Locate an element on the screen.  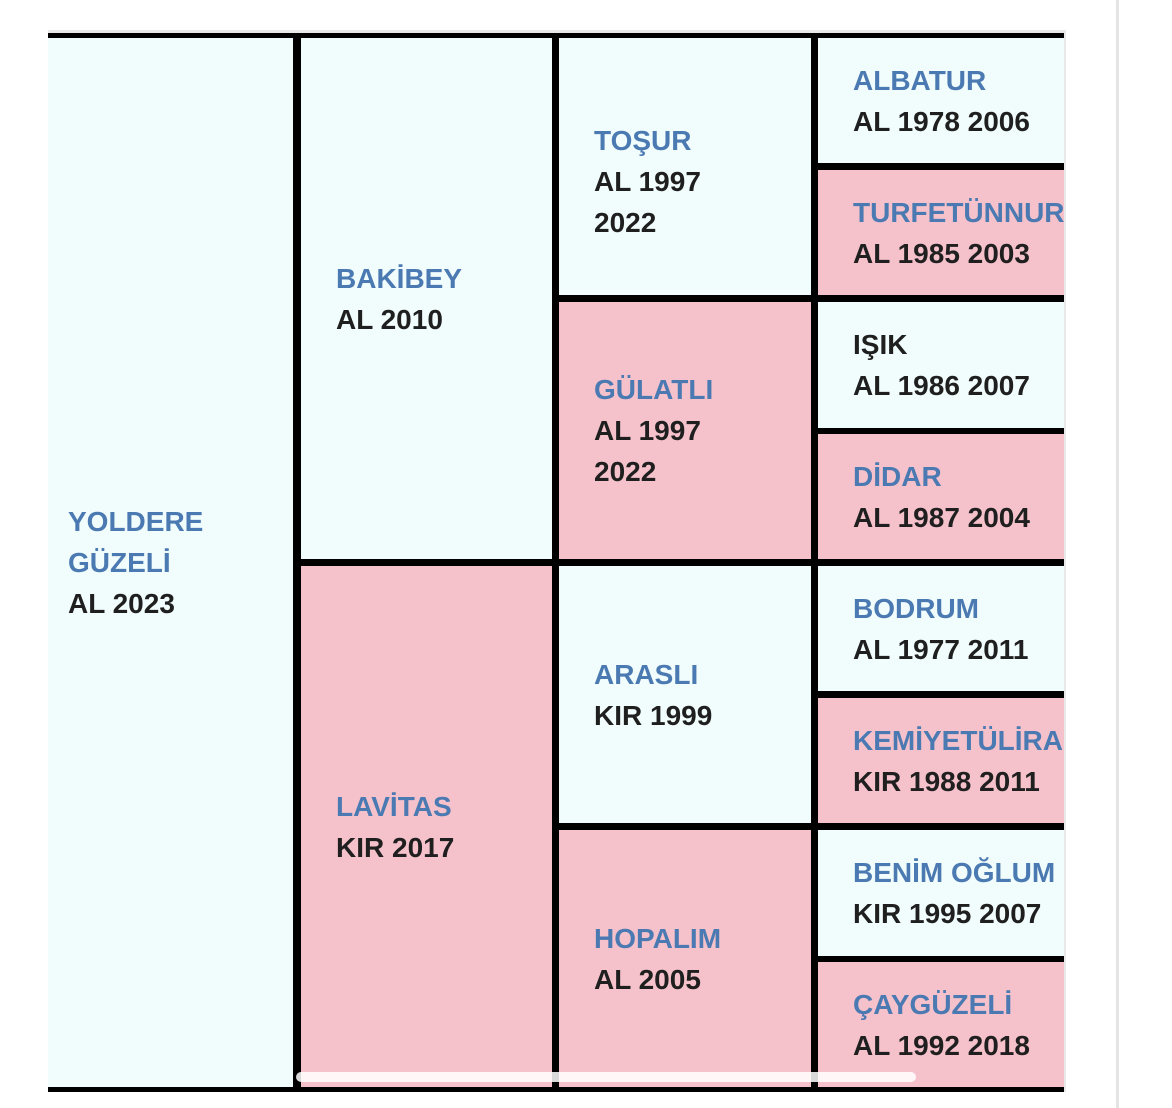
horse-lavitas: LAVİTAS KIR 2017 is located at coordinates (426, 826).